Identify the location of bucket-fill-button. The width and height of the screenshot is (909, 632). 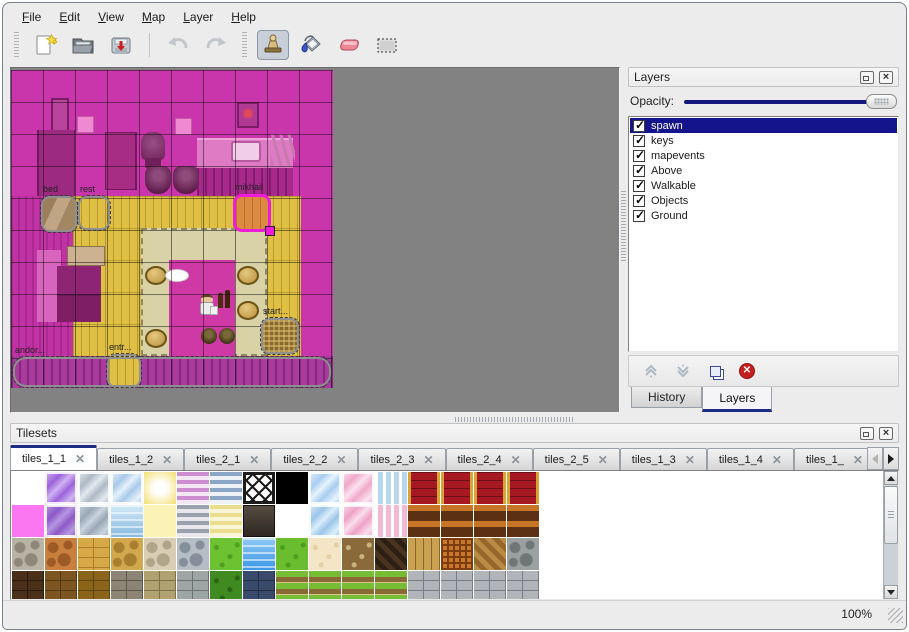
(311, 45).